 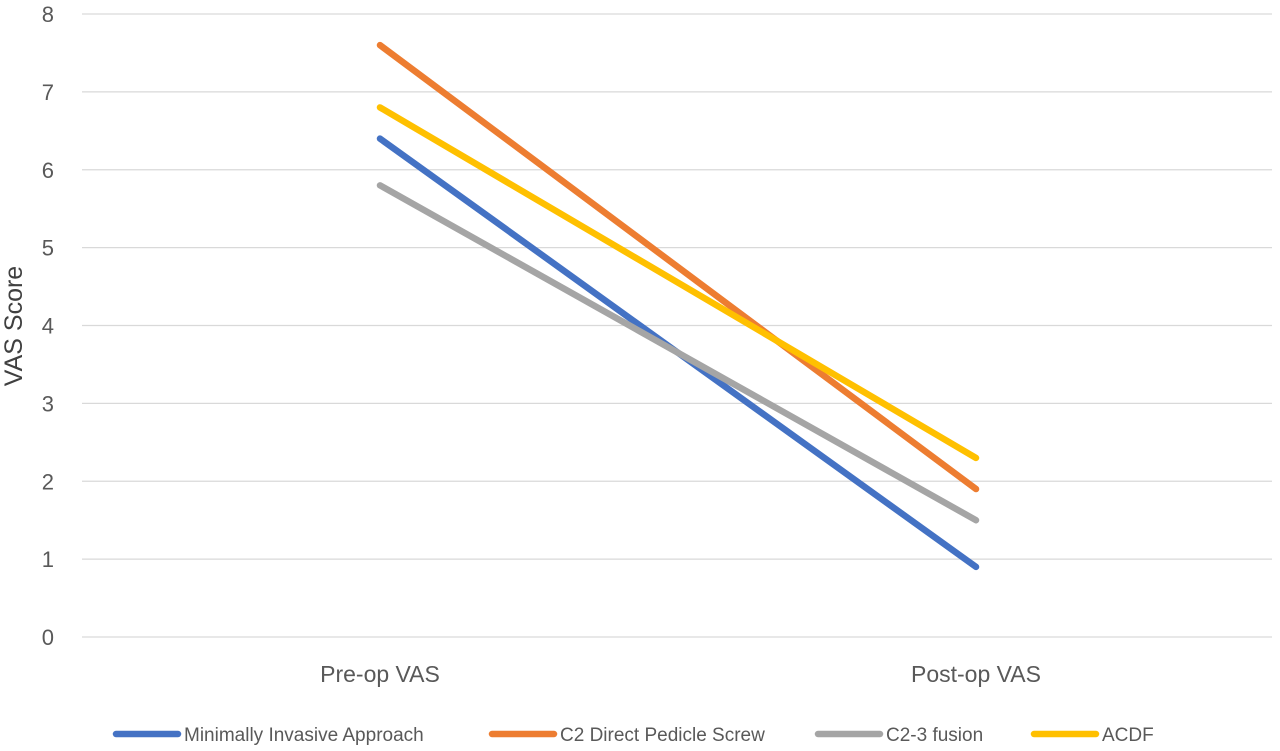 I want to click on legend-label: ACDF, so click(x=1128, y=735).